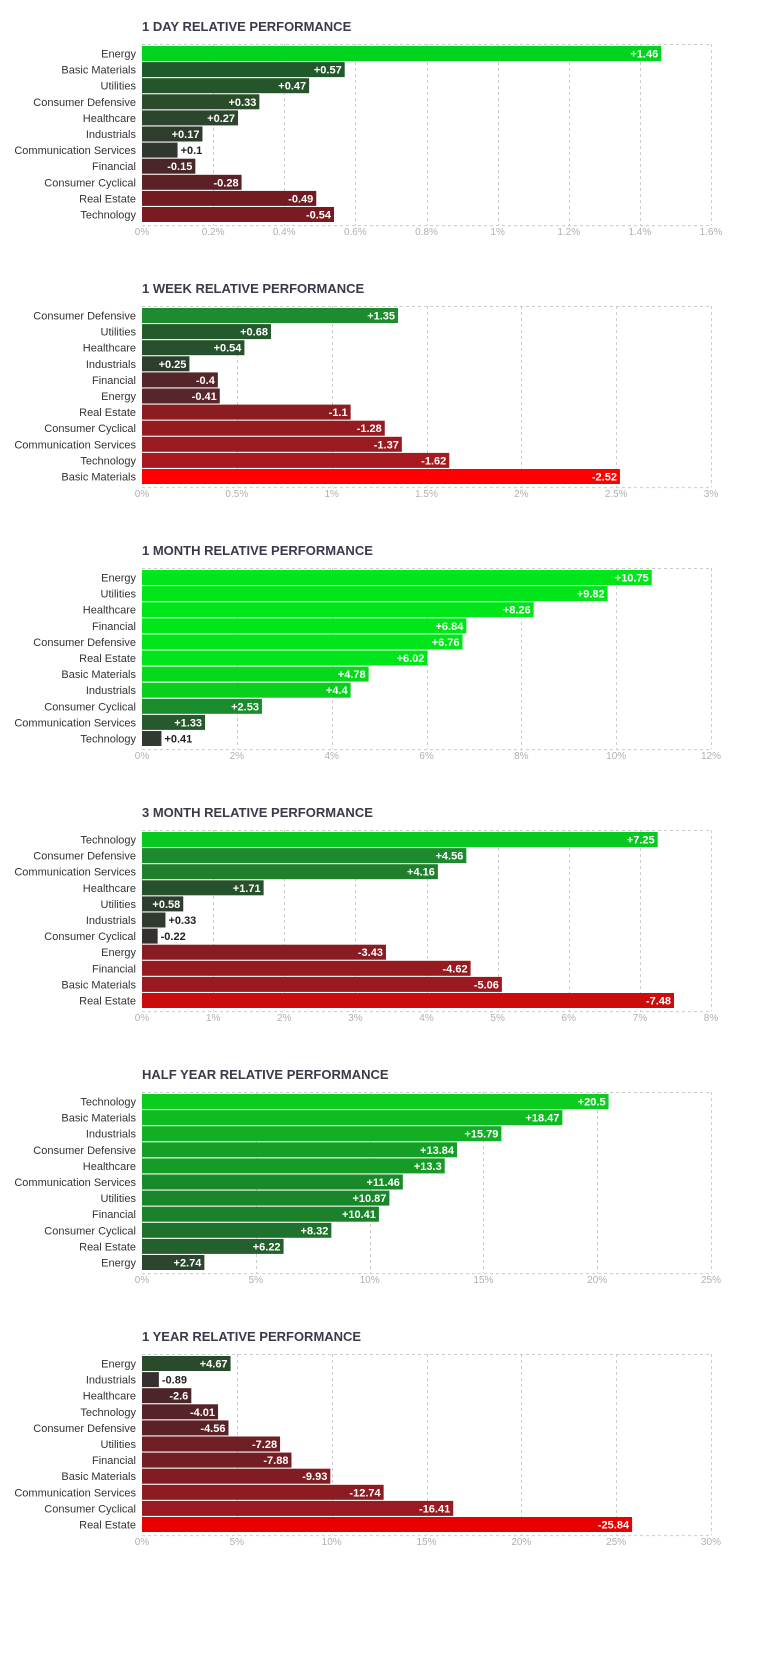 This screenshot has width=779, height=1655. Describe the element at coordinates (616, 494) in the screenshot. I see `x-tick-label: 2.5%` at that location.